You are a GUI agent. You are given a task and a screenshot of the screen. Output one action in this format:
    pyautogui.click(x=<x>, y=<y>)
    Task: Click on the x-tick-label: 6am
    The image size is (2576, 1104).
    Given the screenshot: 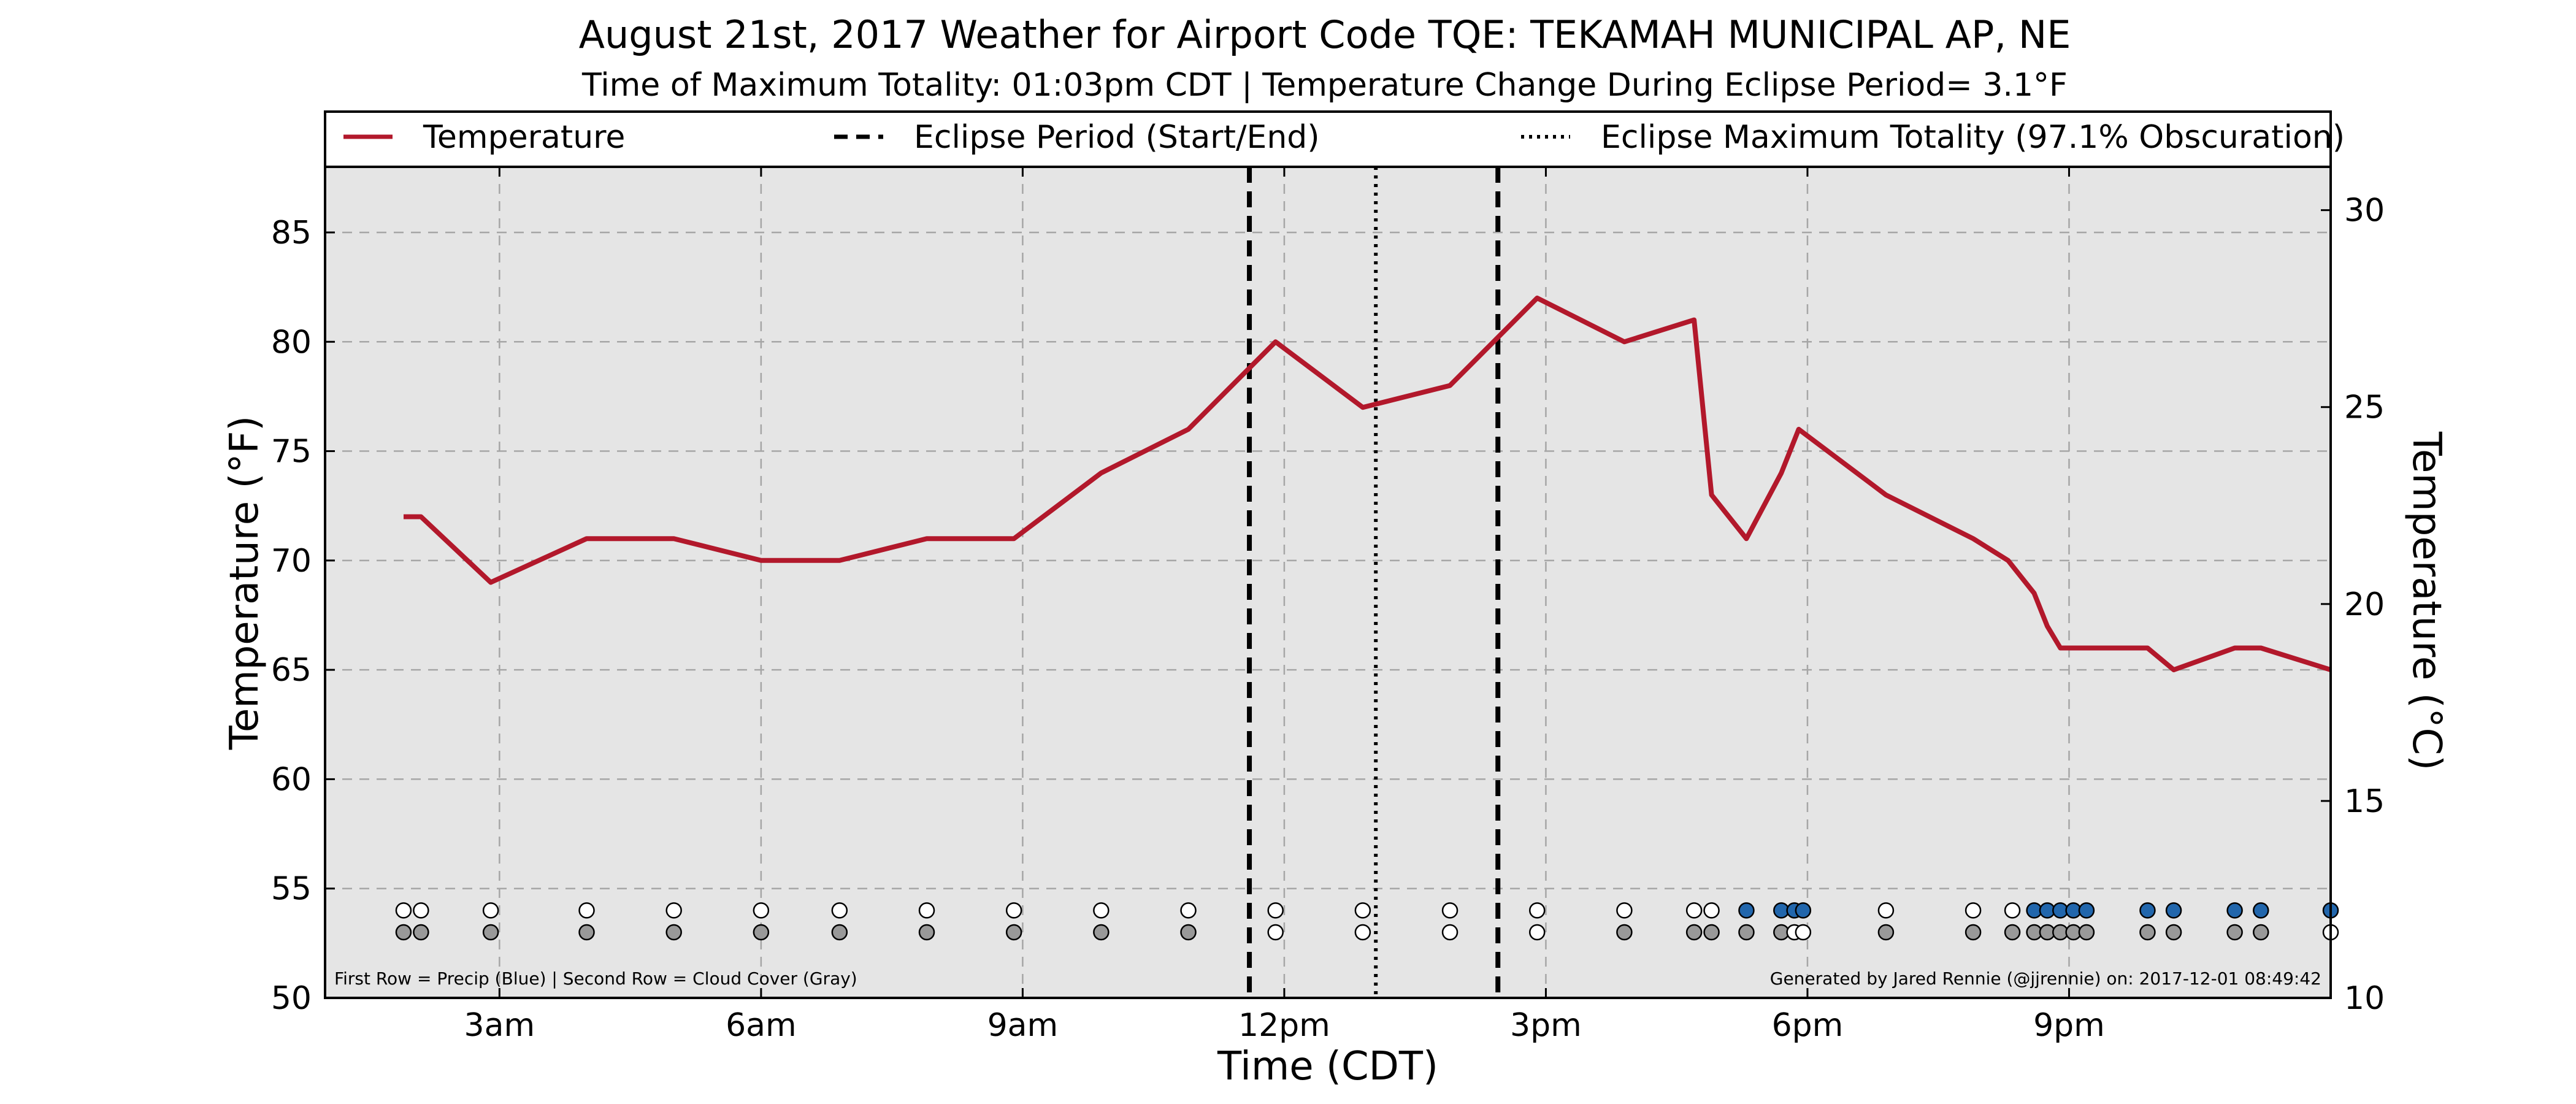 What is the action you would take?
    pyautogui.click(x=761, y=1025)
    